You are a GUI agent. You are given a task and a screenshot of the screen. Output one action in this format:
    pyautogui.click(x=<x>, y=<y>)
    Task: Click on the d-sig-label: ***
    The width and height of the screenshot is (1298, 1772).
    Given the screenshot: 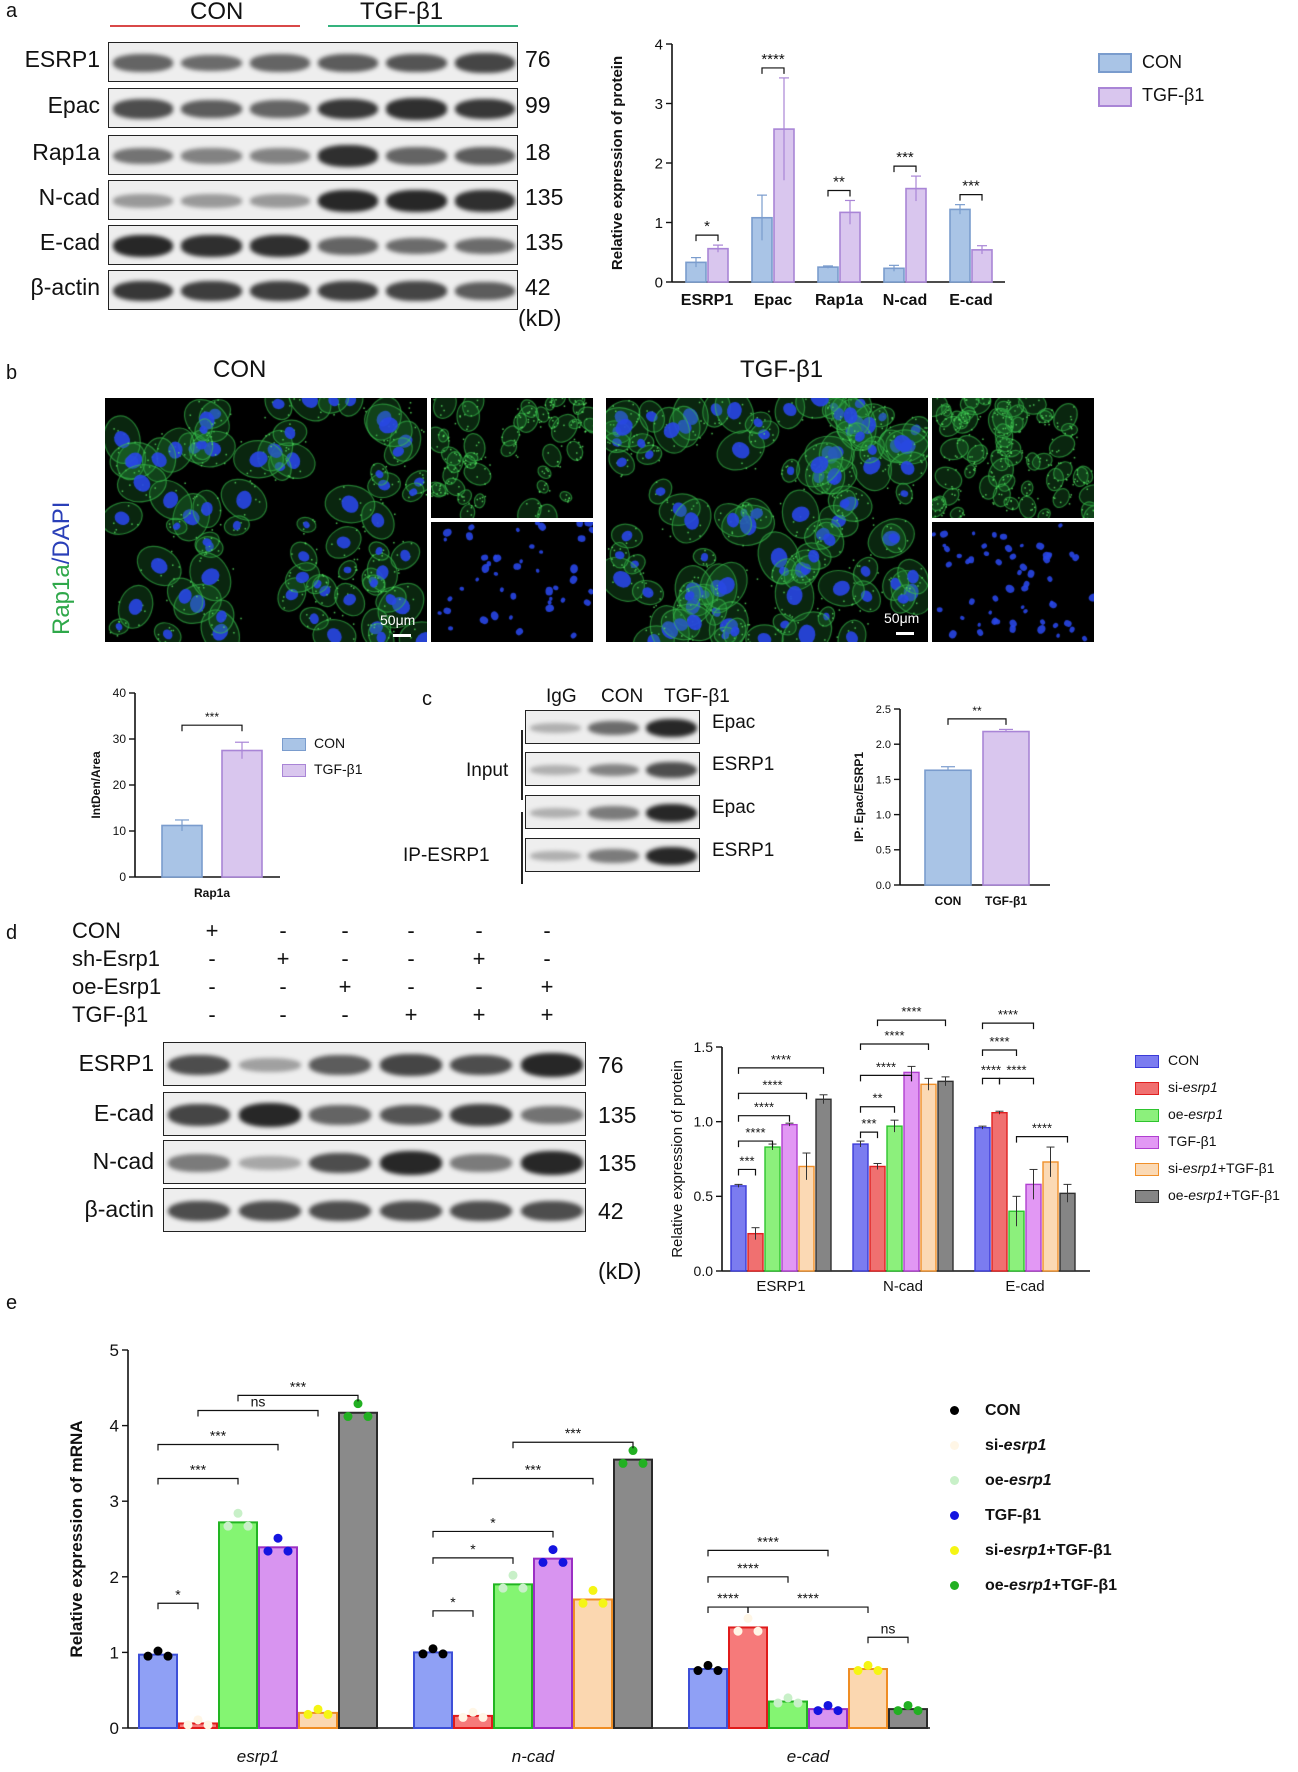 What is the action you would take?
    pyautogui.click(x=746, y=1160)
    